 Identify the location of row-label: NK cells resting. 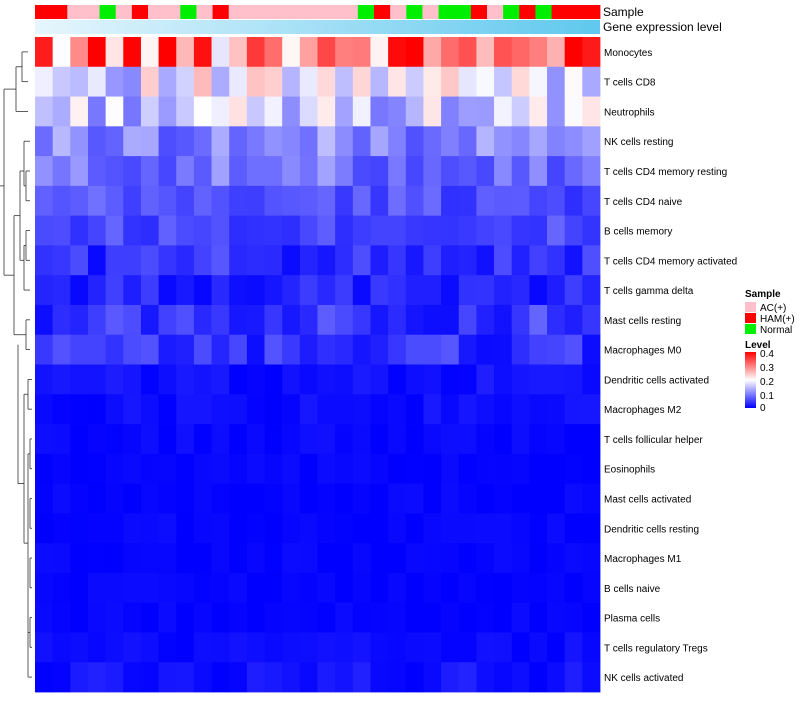
(638, 142).